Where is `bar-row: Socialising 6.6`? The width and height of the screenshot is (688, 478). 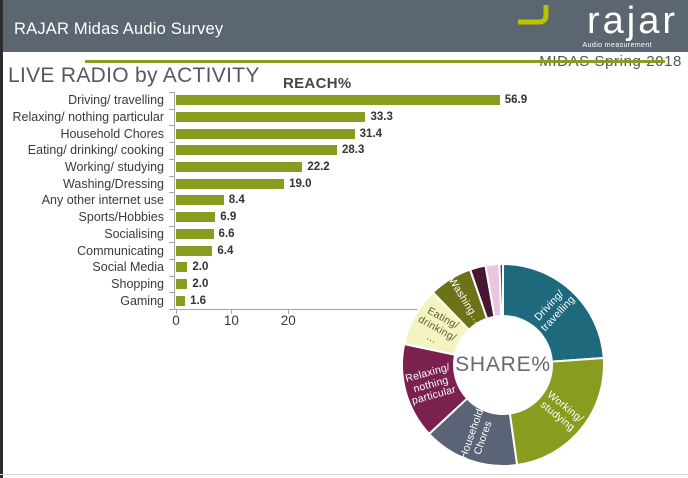
bar-row: Socialising 6.6 is located at coordinates (288, 234).